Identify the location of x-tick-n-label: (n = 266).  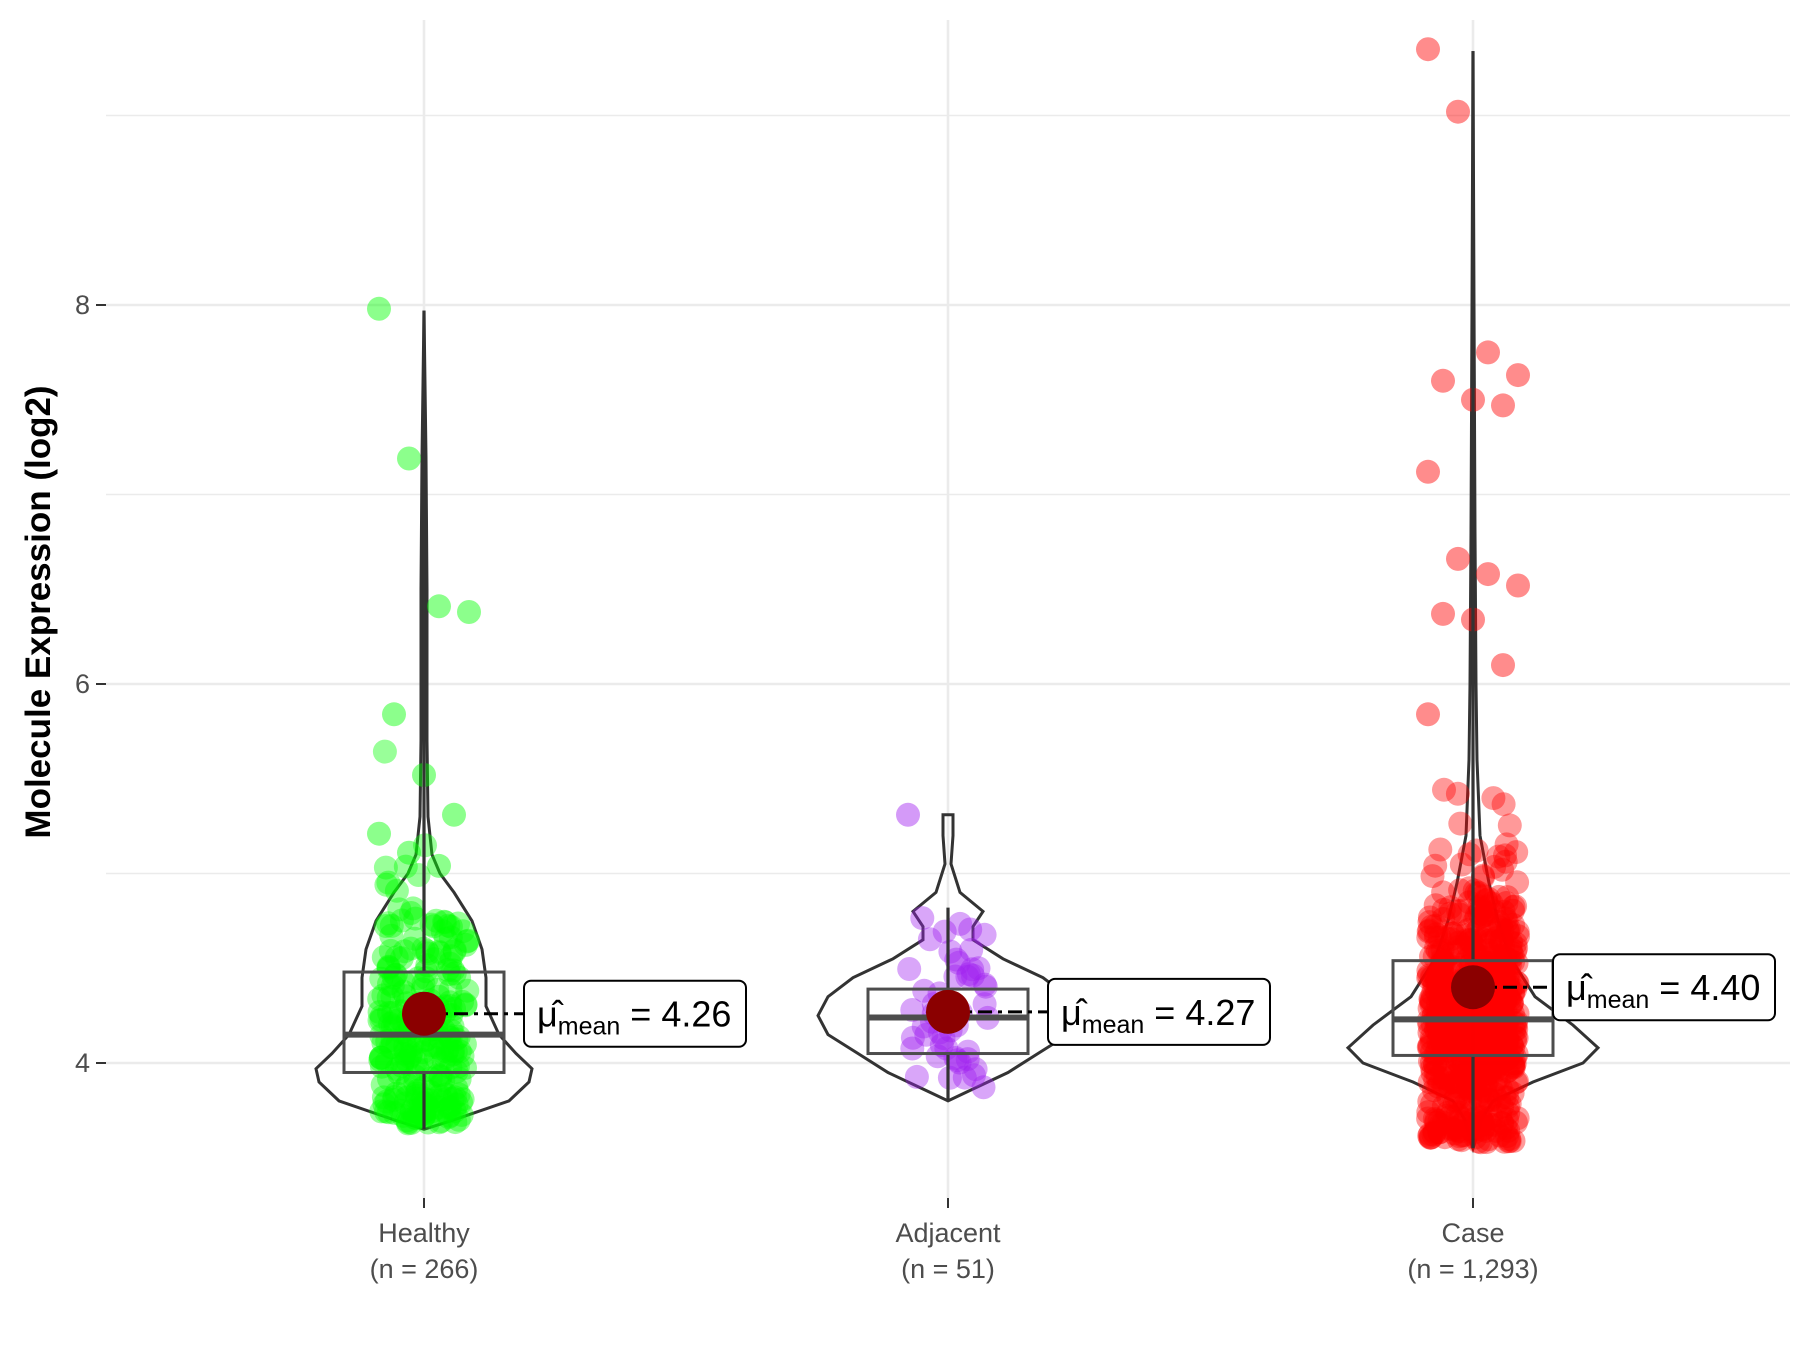
(424, 1269).